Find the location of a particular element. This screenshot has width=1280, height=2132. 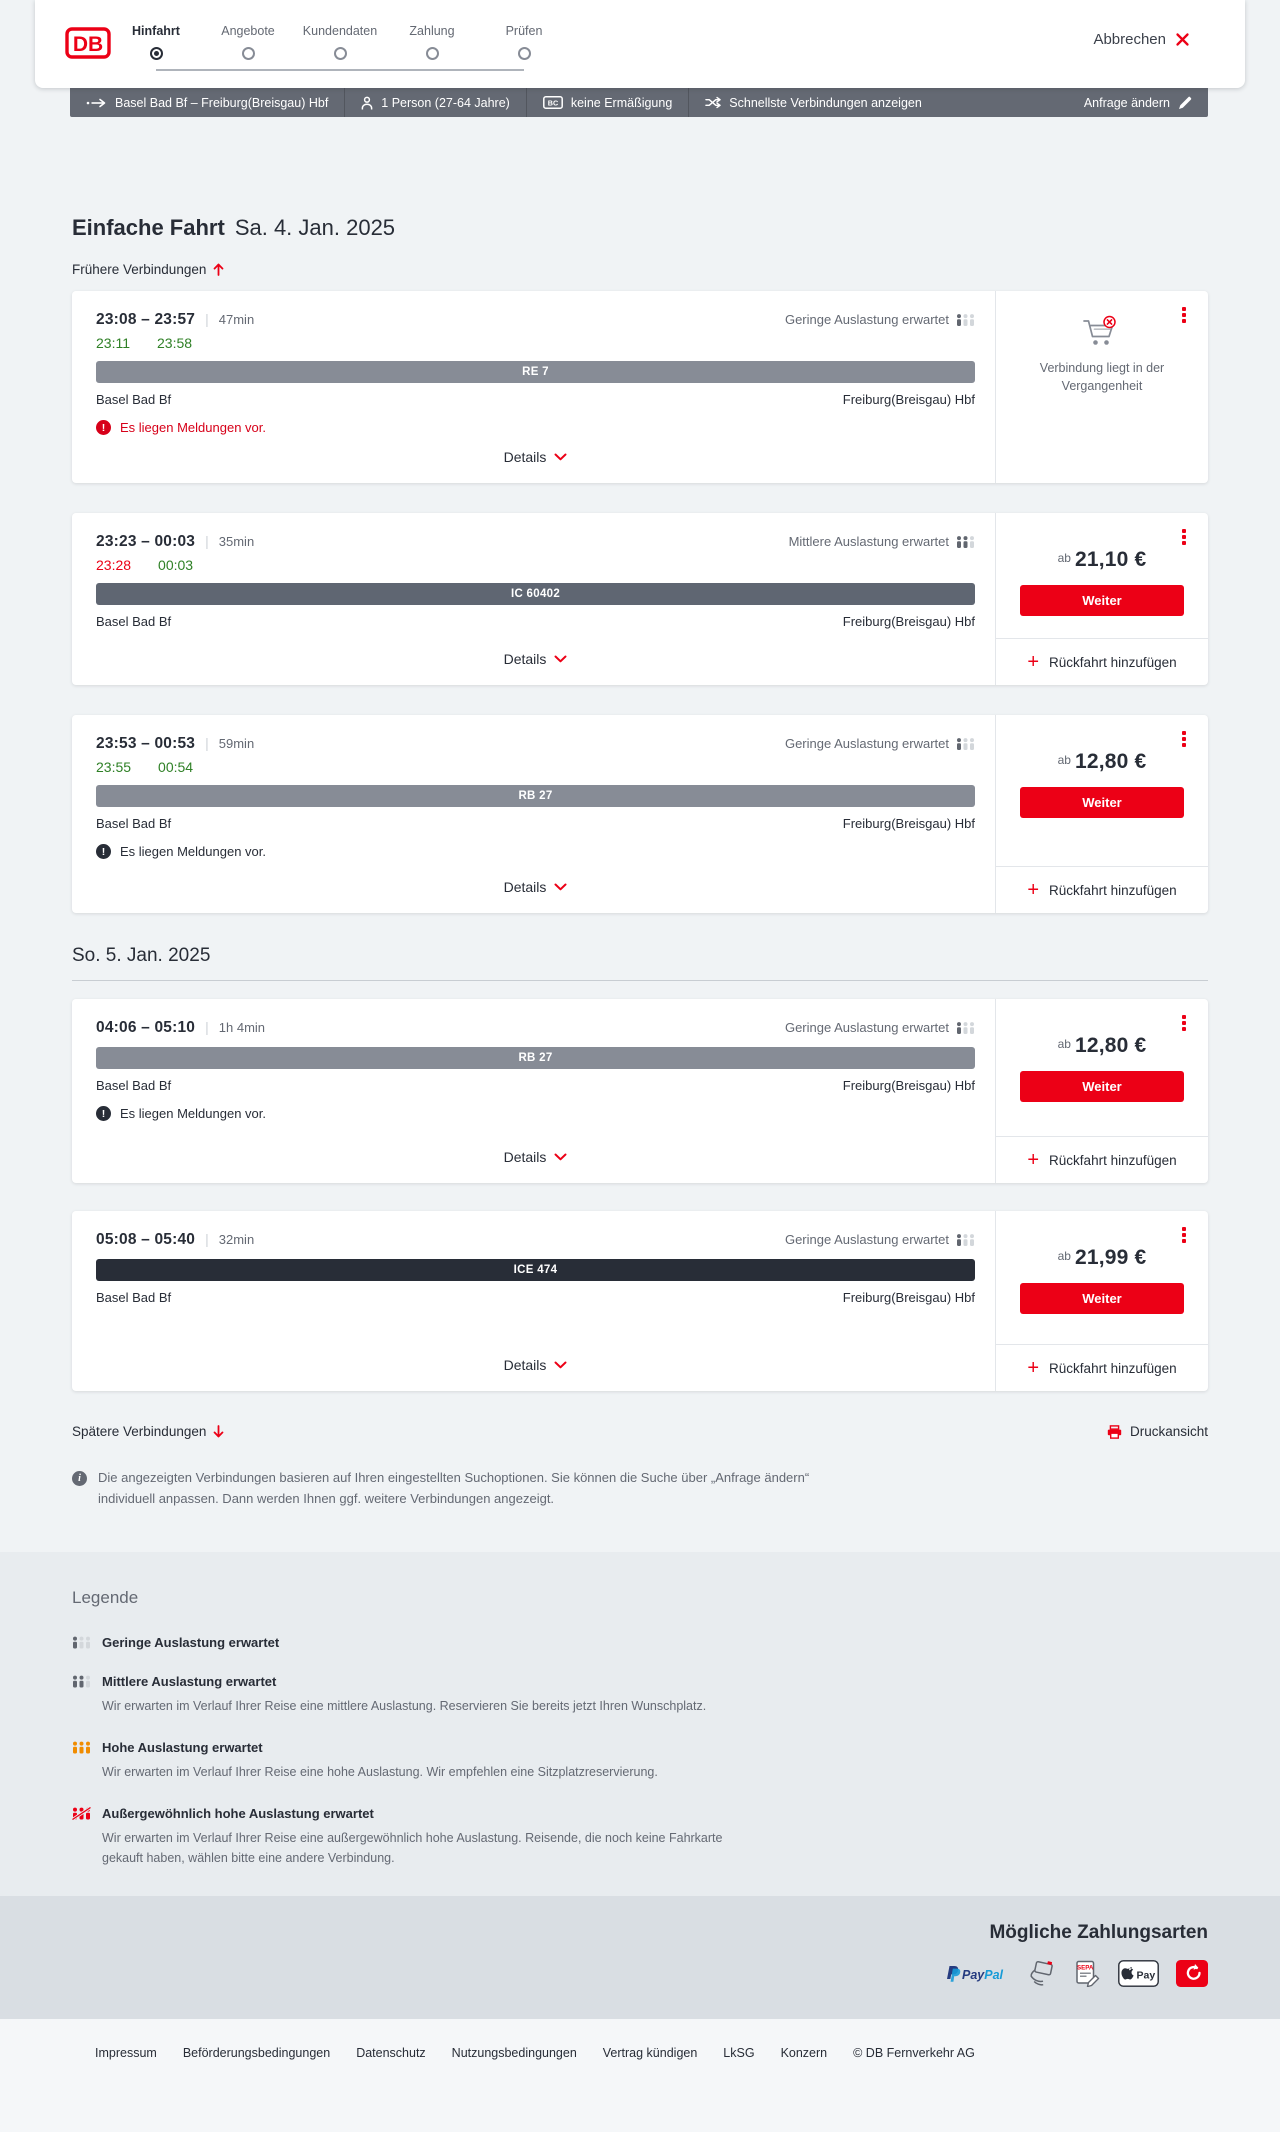

footer-link-lksg: LkSG is located at coordinates (739, 2053).